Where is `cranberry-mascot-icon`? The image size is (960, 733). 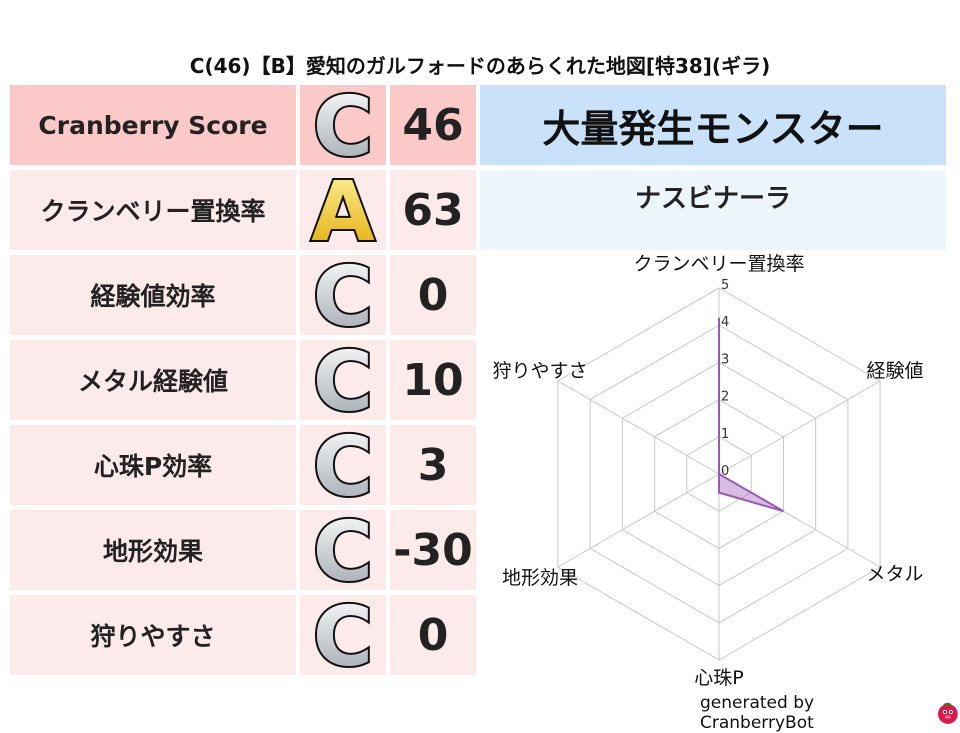
cranberry-mascot-icon is located at coordinates (948, 713).